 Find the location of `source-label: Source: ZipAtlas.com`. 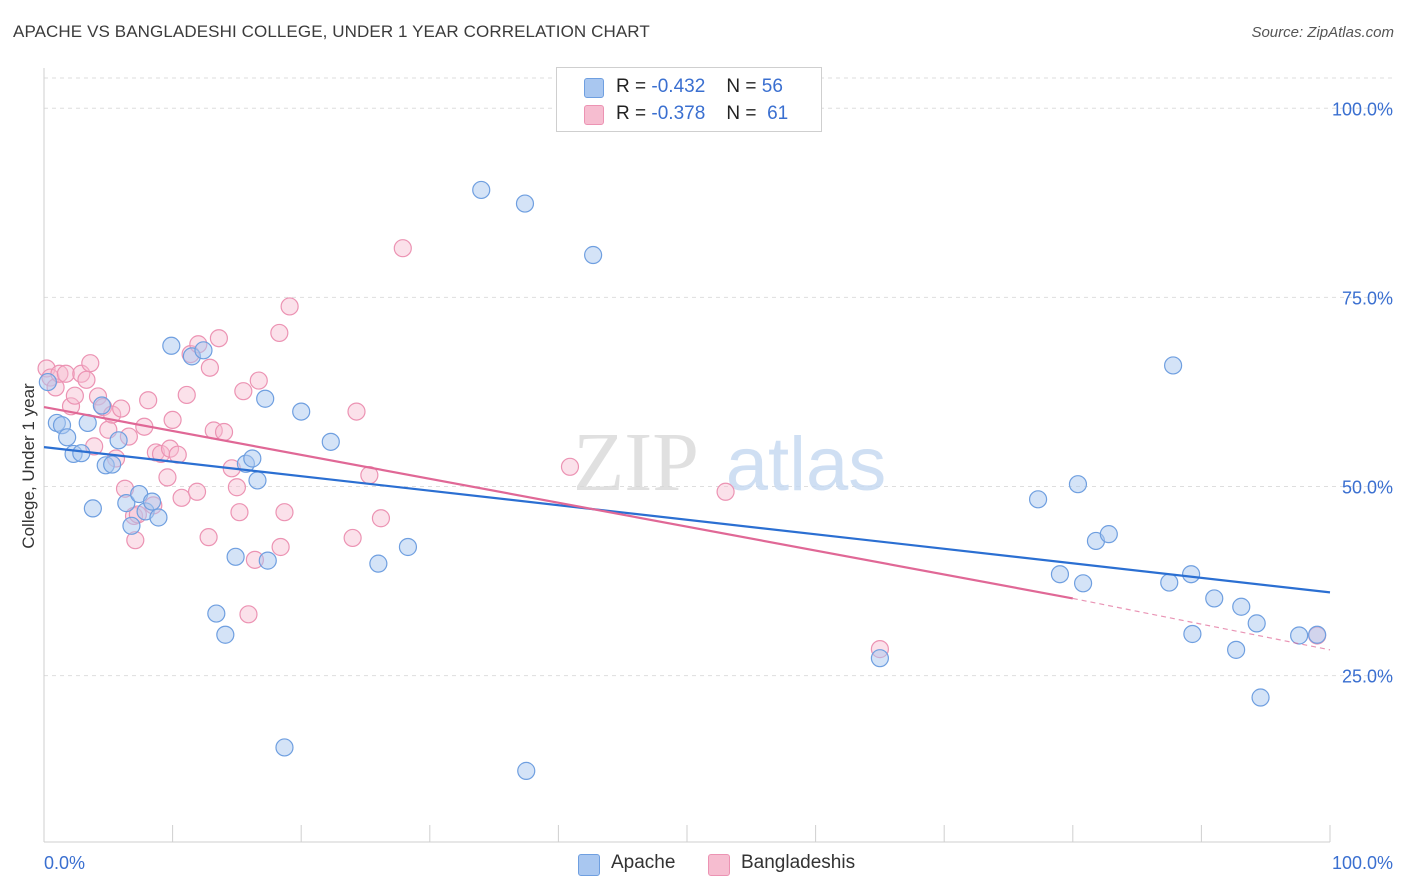

source-label: Source: ZipAtlas.com is located at coordinates (1322, 32).